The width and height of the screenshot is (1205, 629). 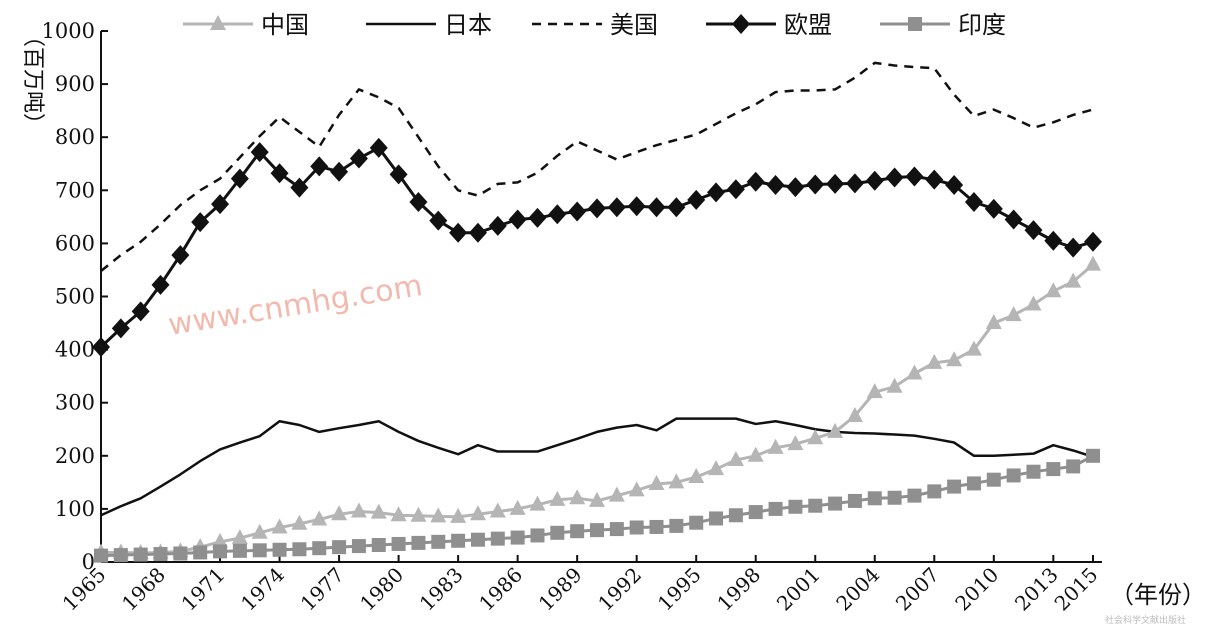 I want to click on legend-marker, so click(x=915, y=24).